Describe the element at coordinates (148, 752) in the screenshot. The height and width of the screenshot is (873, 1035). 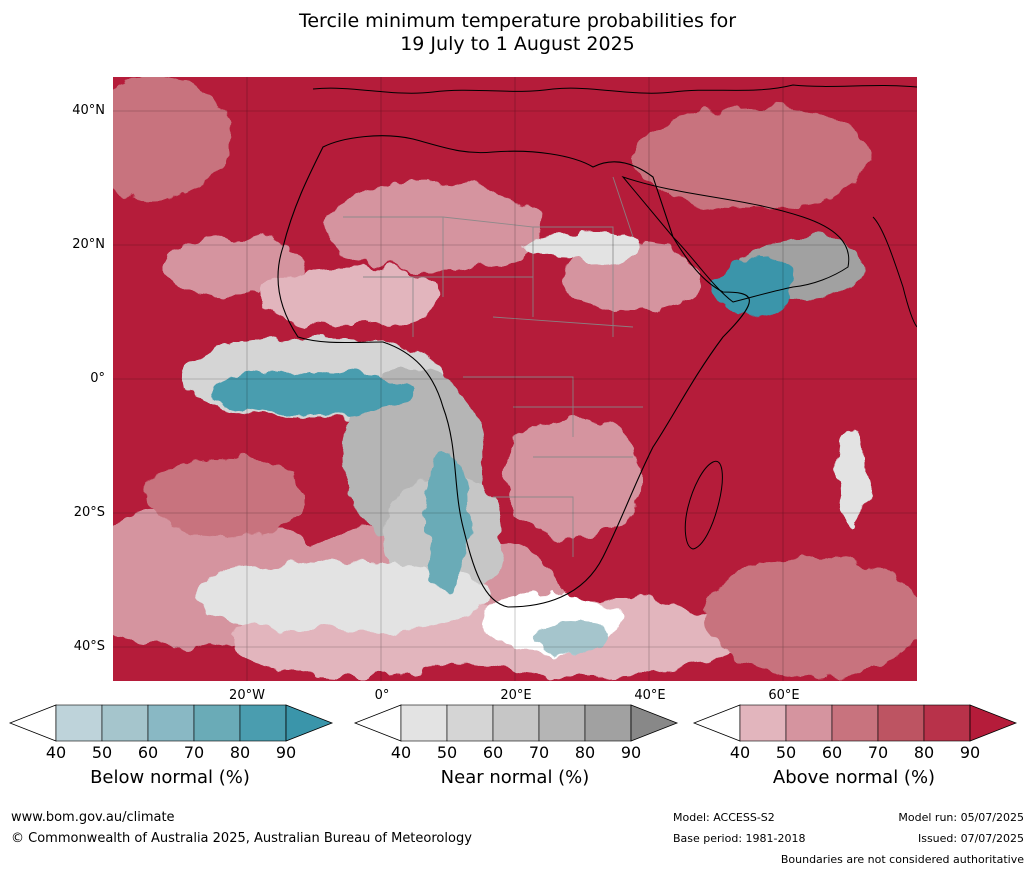
I see `colorbar-below-tick-60: 60` at that location.